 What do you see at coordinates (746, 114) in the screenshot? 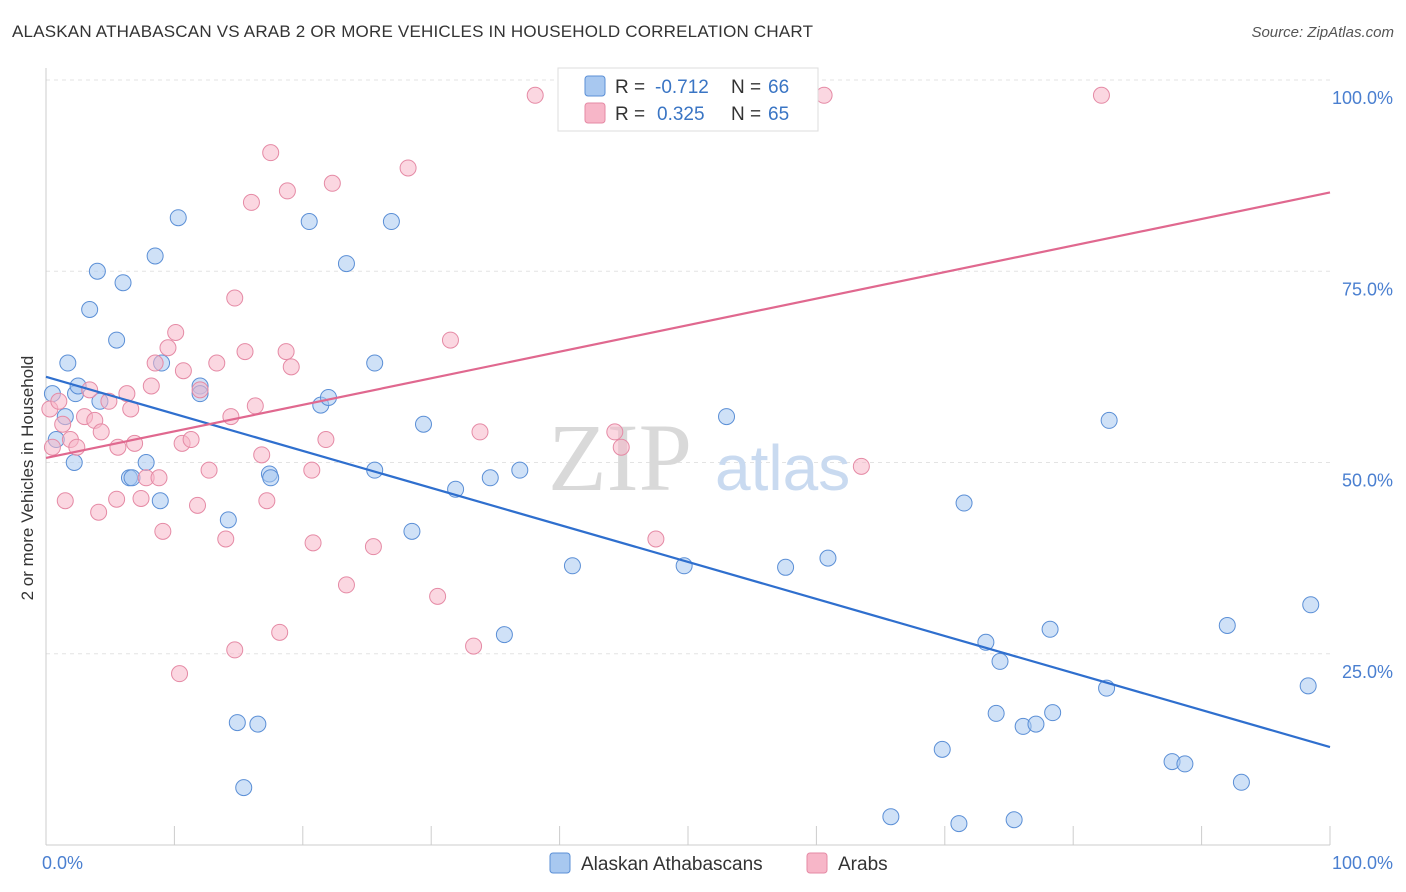
I see `legend-n-label-arabs: N =` at bounding box center [746, 114].